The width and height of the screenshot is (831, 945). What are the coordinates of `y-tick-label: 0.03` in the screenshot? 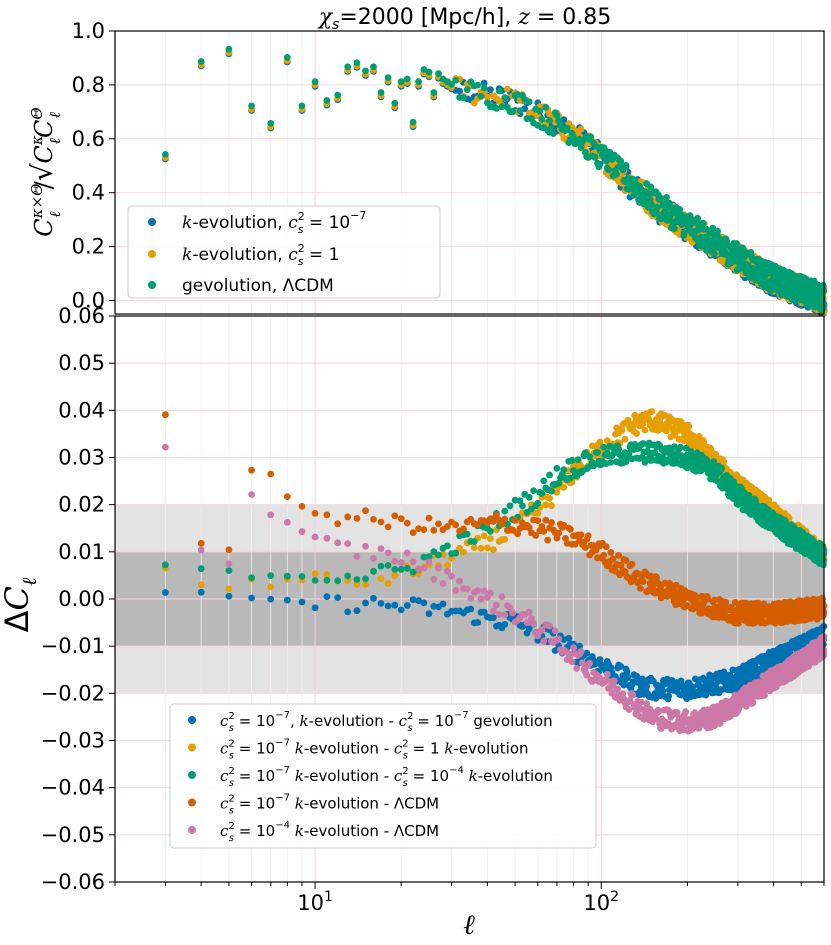 It's located at (81, 458).